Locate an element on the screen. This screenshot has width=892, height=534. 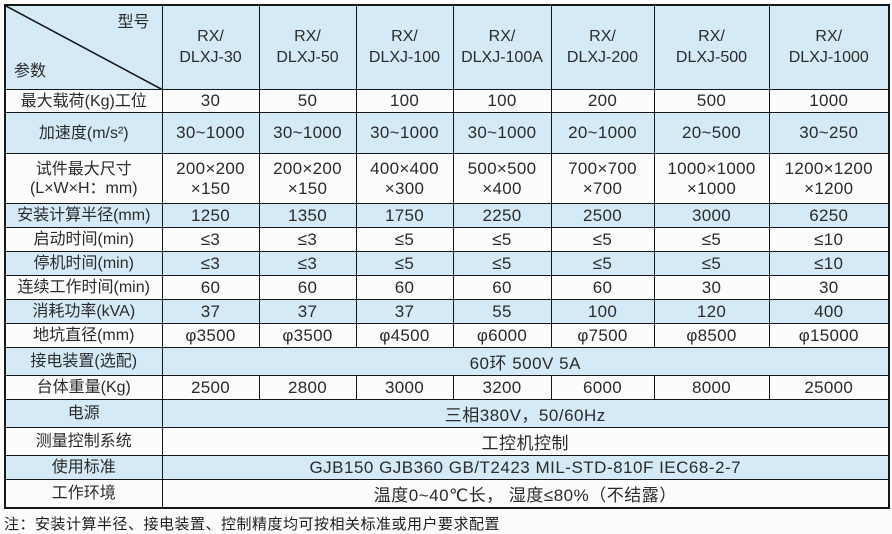
row-label: 台体重量(Kg) is located at coordinates (83, 388).